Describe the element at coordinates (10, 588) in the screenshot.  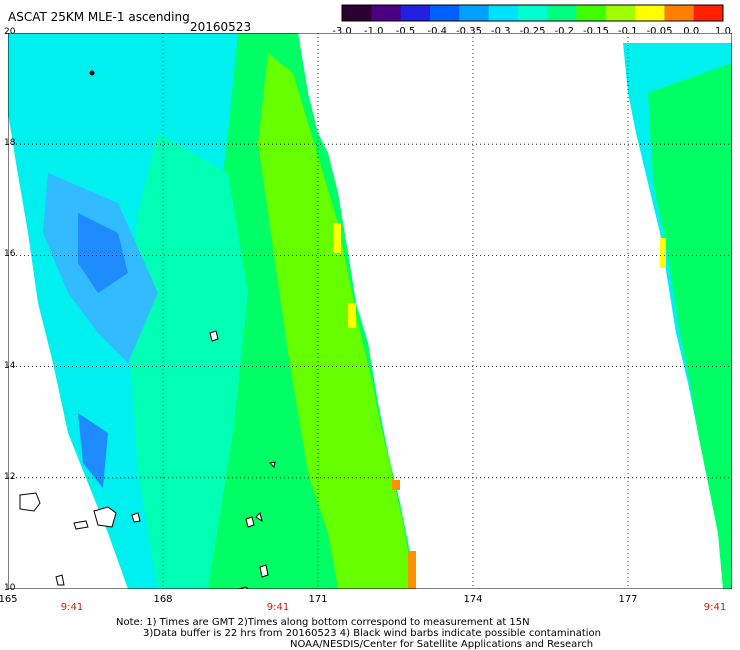
I see `latitude-label: 10` at that location.